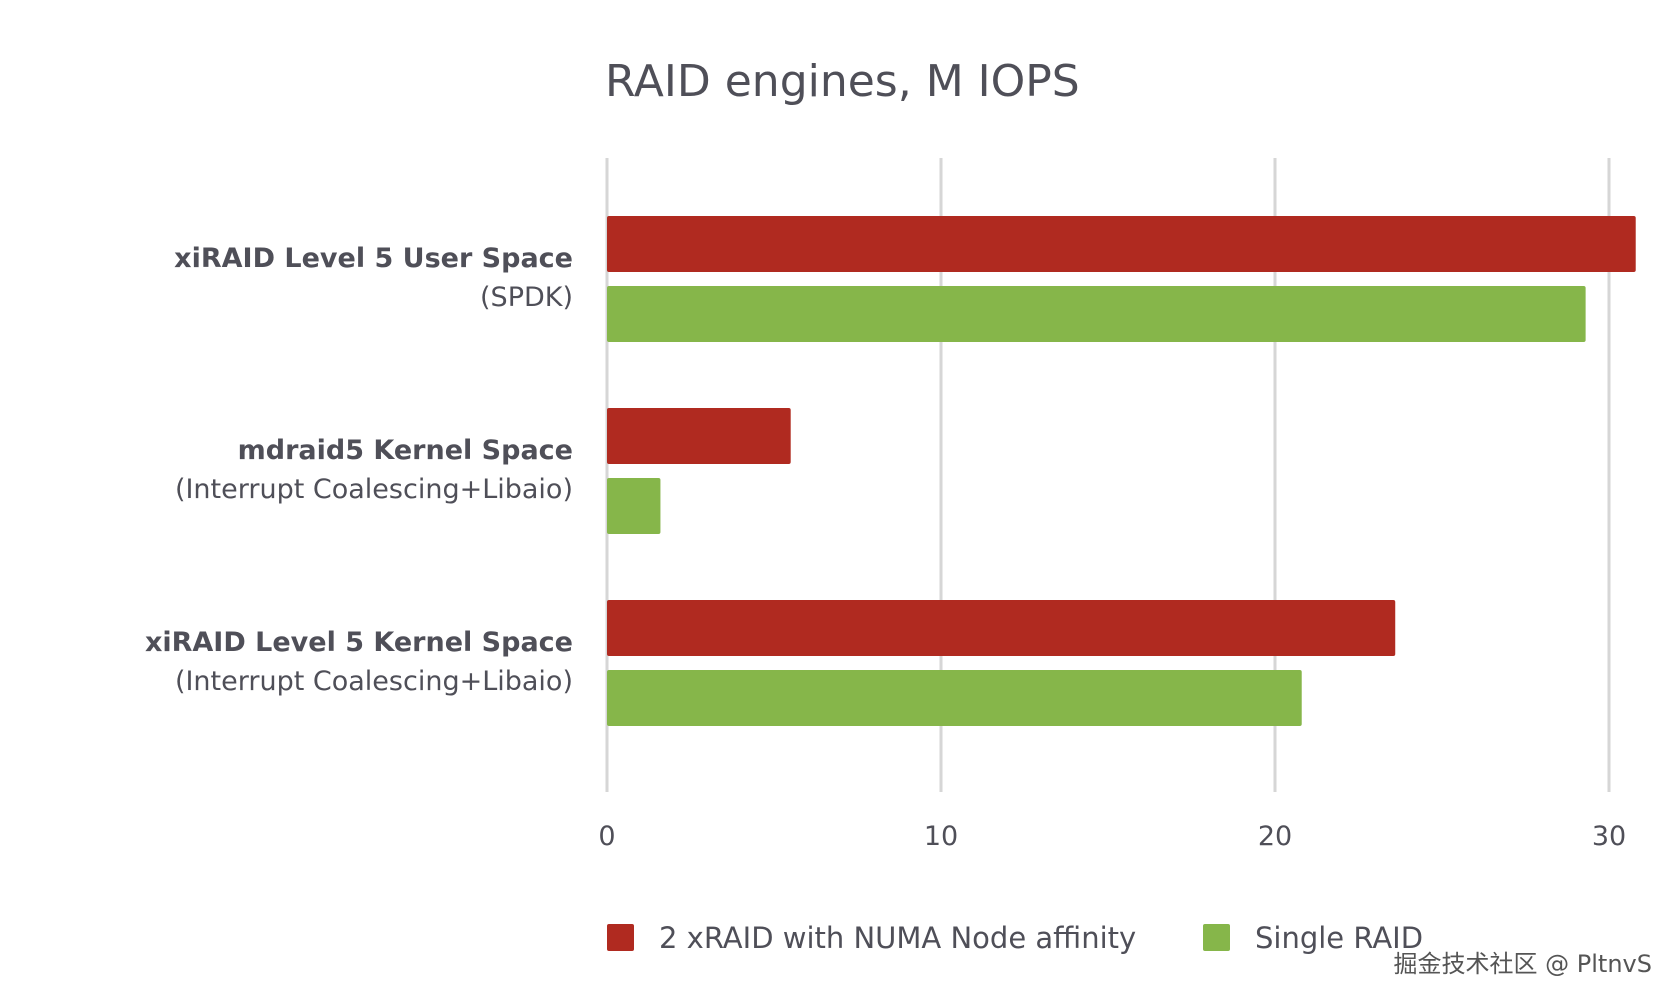 The width and height of the screenshot is (1665, 999). What do you see at coordinates (1275, 836) in the screenshot?
I see `x-tick-label: 20` at bounding box center [1275, 836].